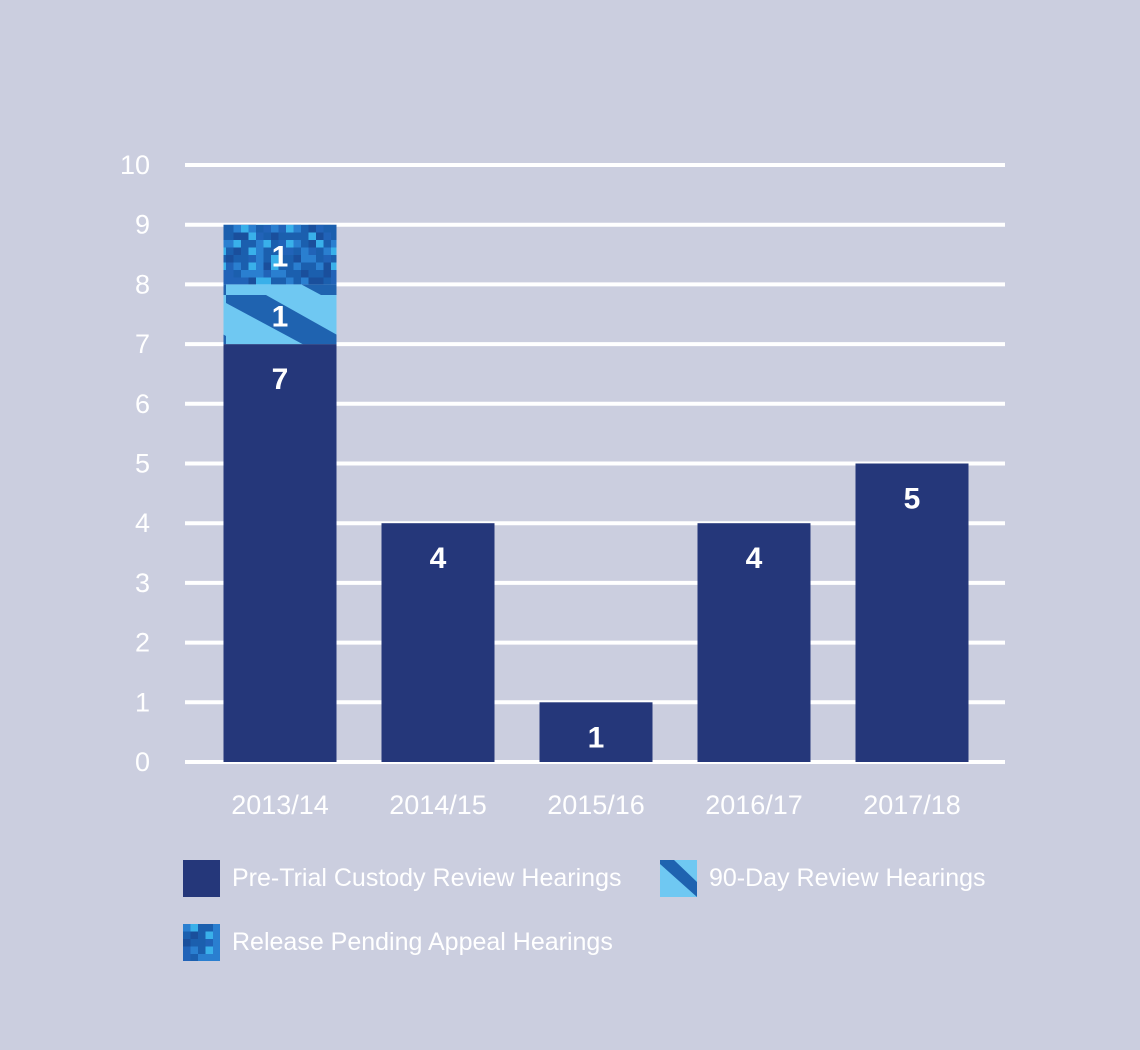 The image size is (1140, 1050). Describe the element at coordinates (427, 878) in the screenshot. I see `legend-label-pre-trial: Pre-Trial Custody Review Hearings` at that location.